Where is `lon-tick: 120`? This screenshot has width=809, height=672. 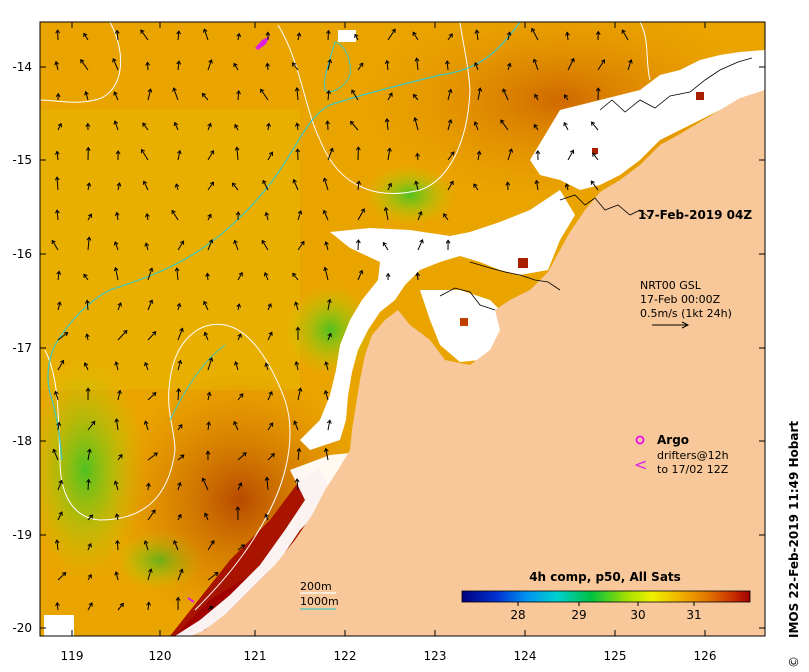
lon-tick: 120 is located at coordinates (160, 656).